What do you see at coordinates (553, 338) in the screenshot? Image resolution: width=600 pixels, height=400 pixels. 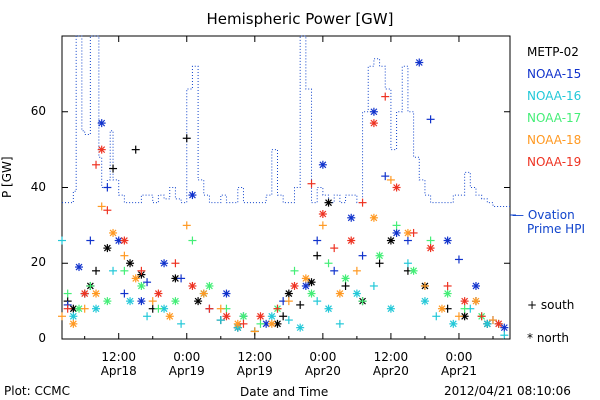 I see `marker-north-label: north` at bounding box center [553, 338].